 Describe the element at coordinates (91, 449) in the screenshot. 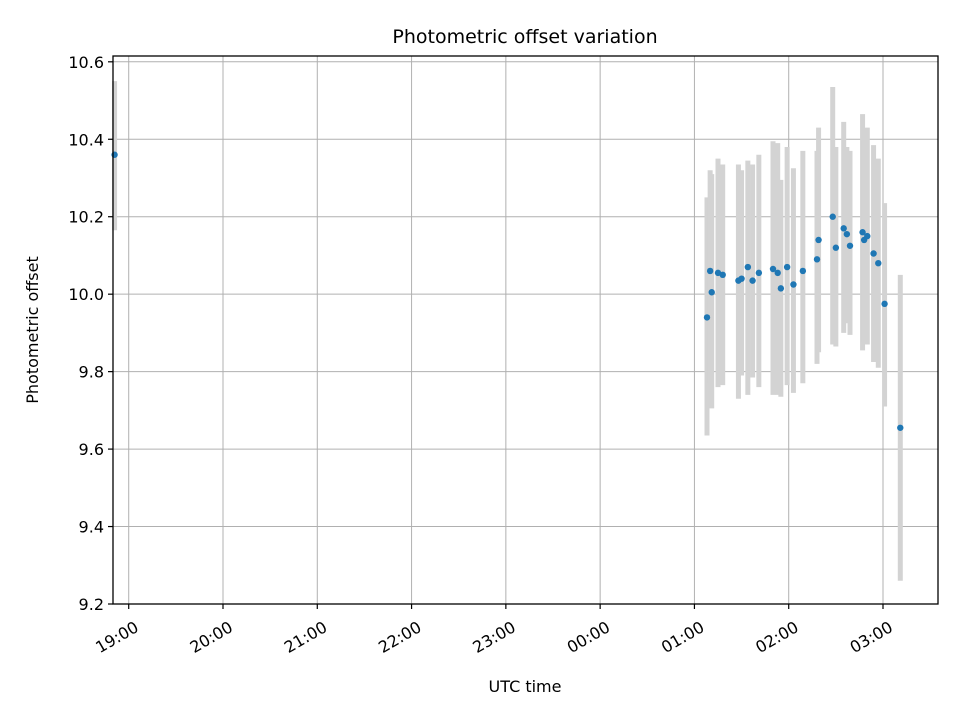

I see `y-tick-label: 9.6` at that location.